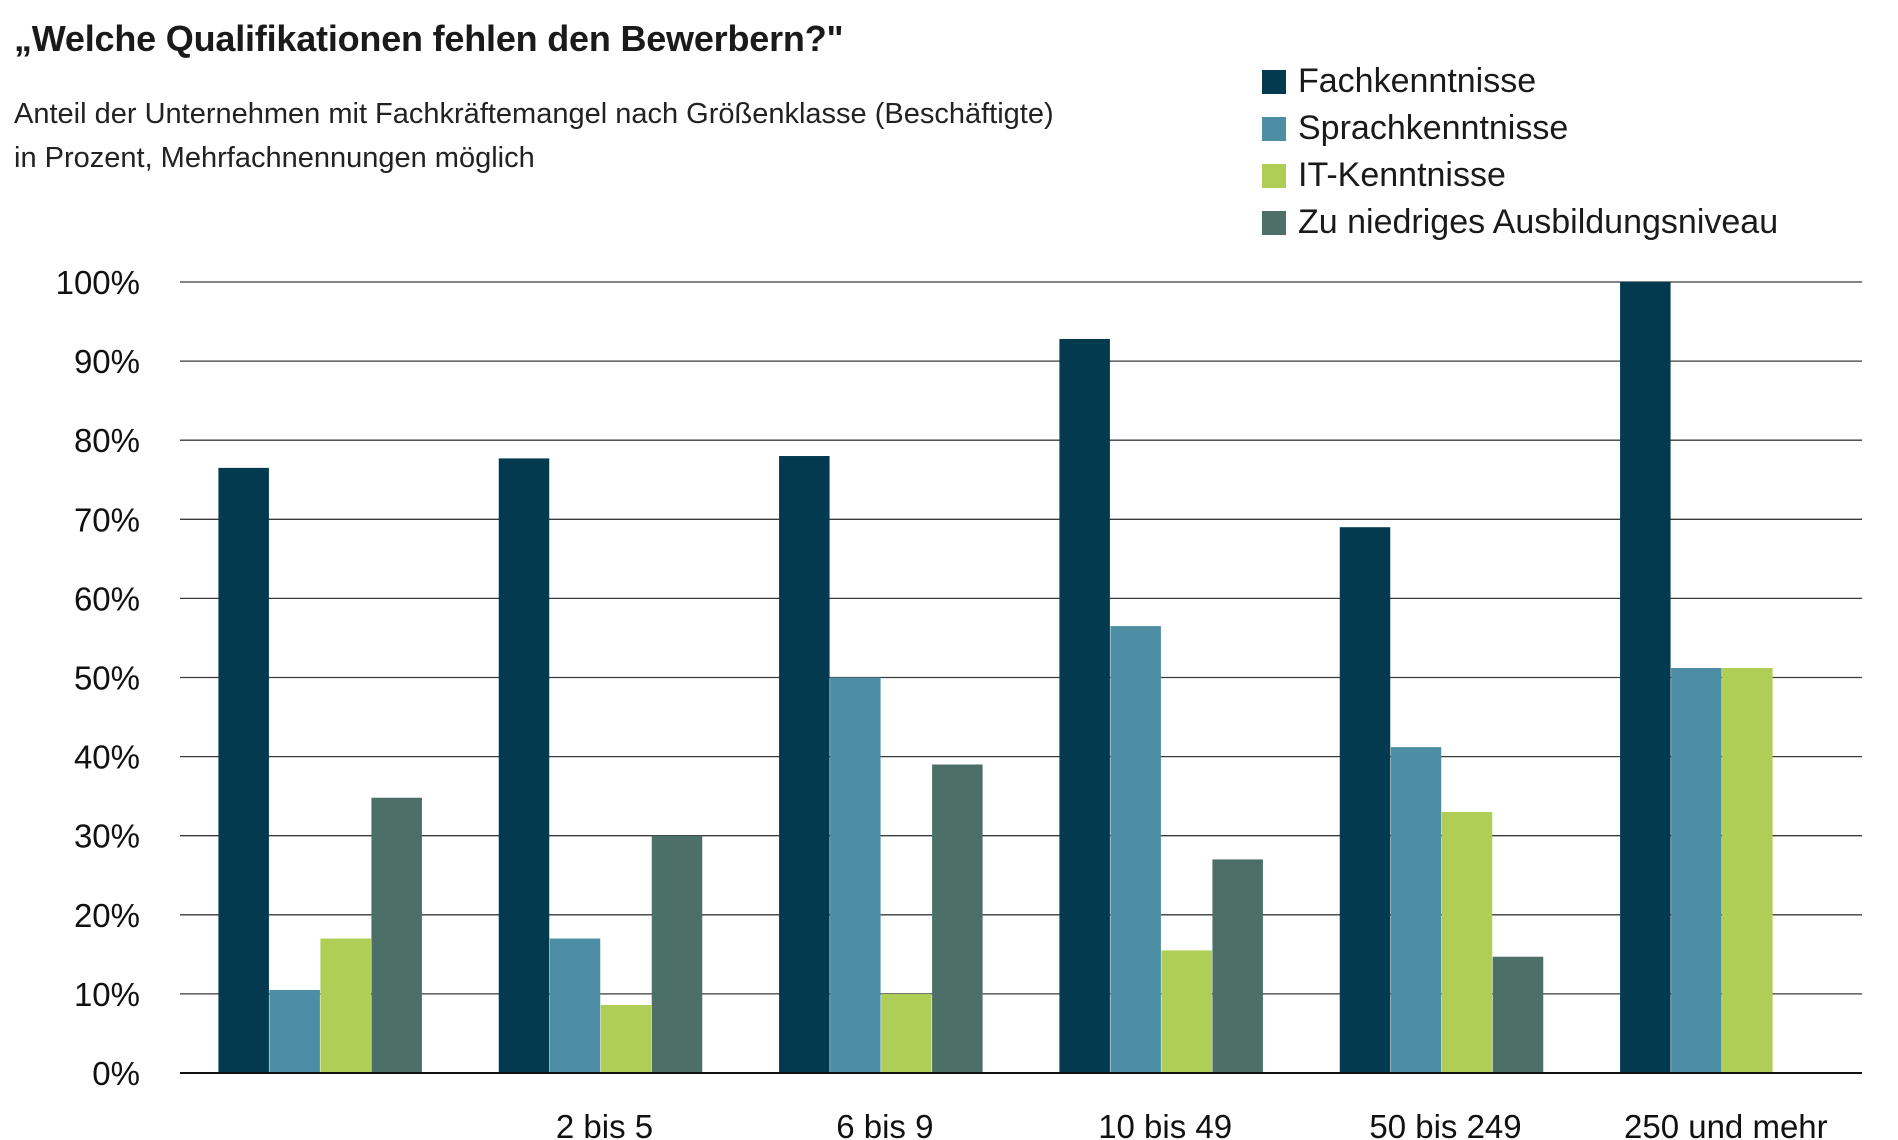 The width and height of the screenshot is (1898, 1140). Describe the element at coordinates (107, 757) in the screenshot. I see `y-tick-label: 40%` at that location.